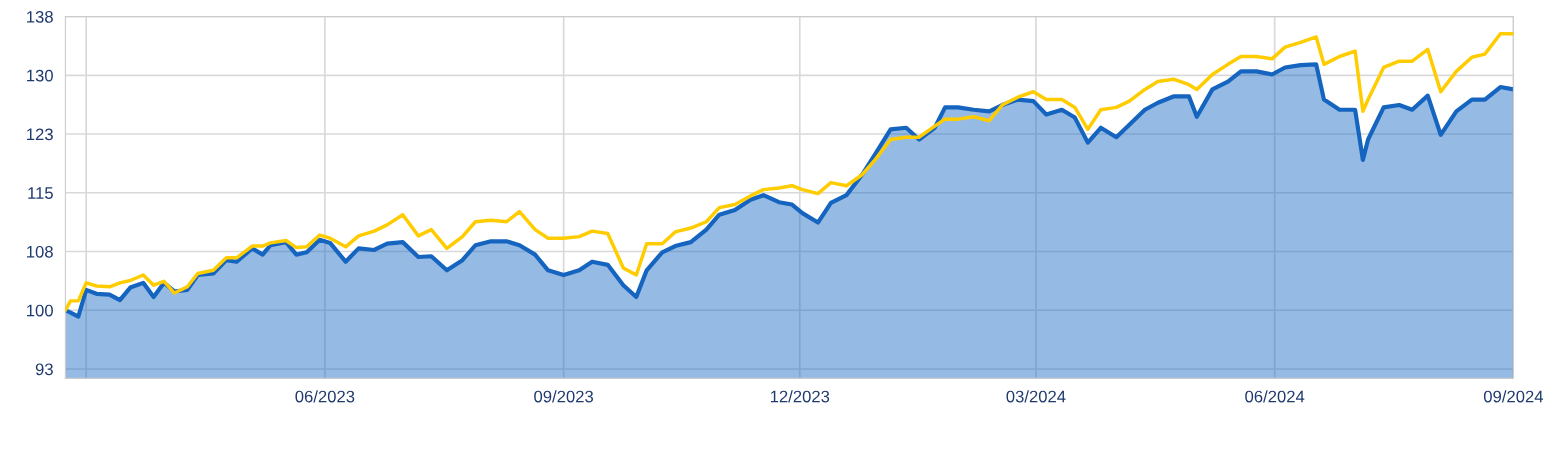  I want to click on x-tick-label: 12/2023, so click(800, 396).